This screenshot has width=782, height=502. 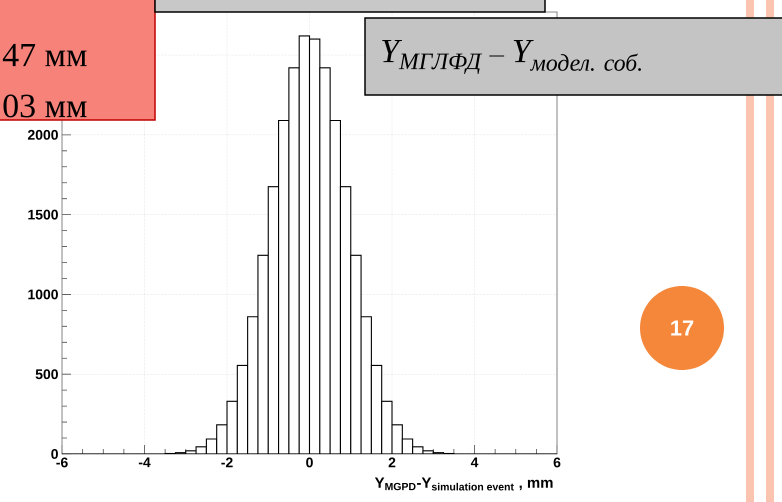 I want to click on annotation: 47 мм, so click(x=44, y=55).